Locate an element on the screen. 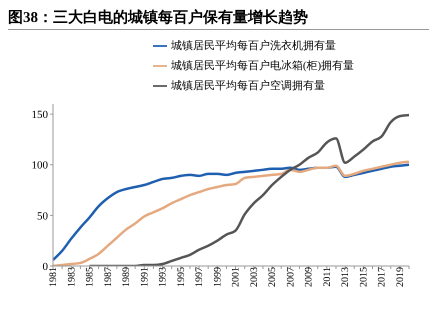  y-tick-label: 0 is located at coordinates (45, 266).